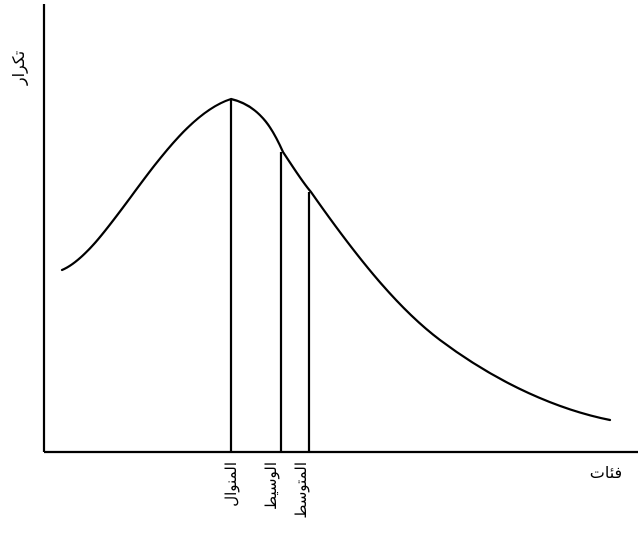 The height and width of the screenshot is (539, 643). Describe the element at coordinates (301, 490) in the screenshot. I see `mean-label: المتوسط` at that location.